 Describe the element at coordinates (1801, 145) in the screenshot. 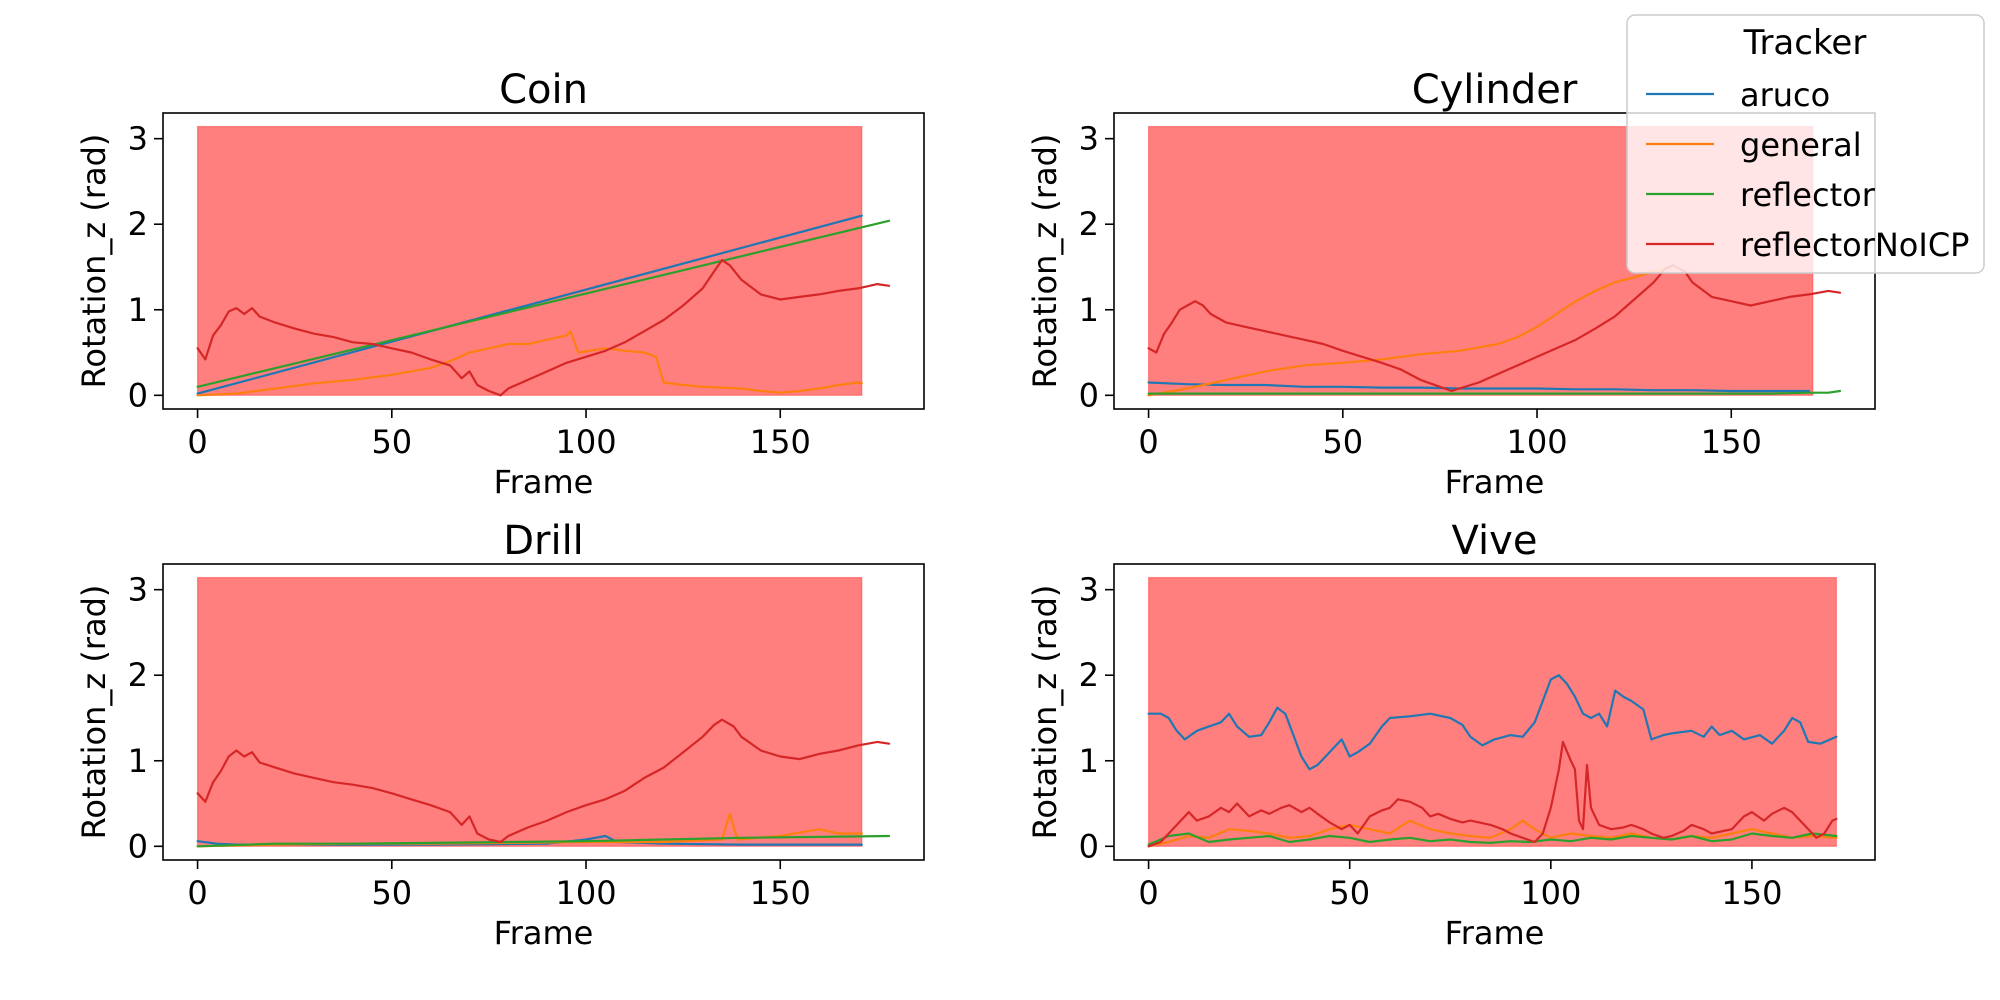

I see `legend-label: general` at that location.